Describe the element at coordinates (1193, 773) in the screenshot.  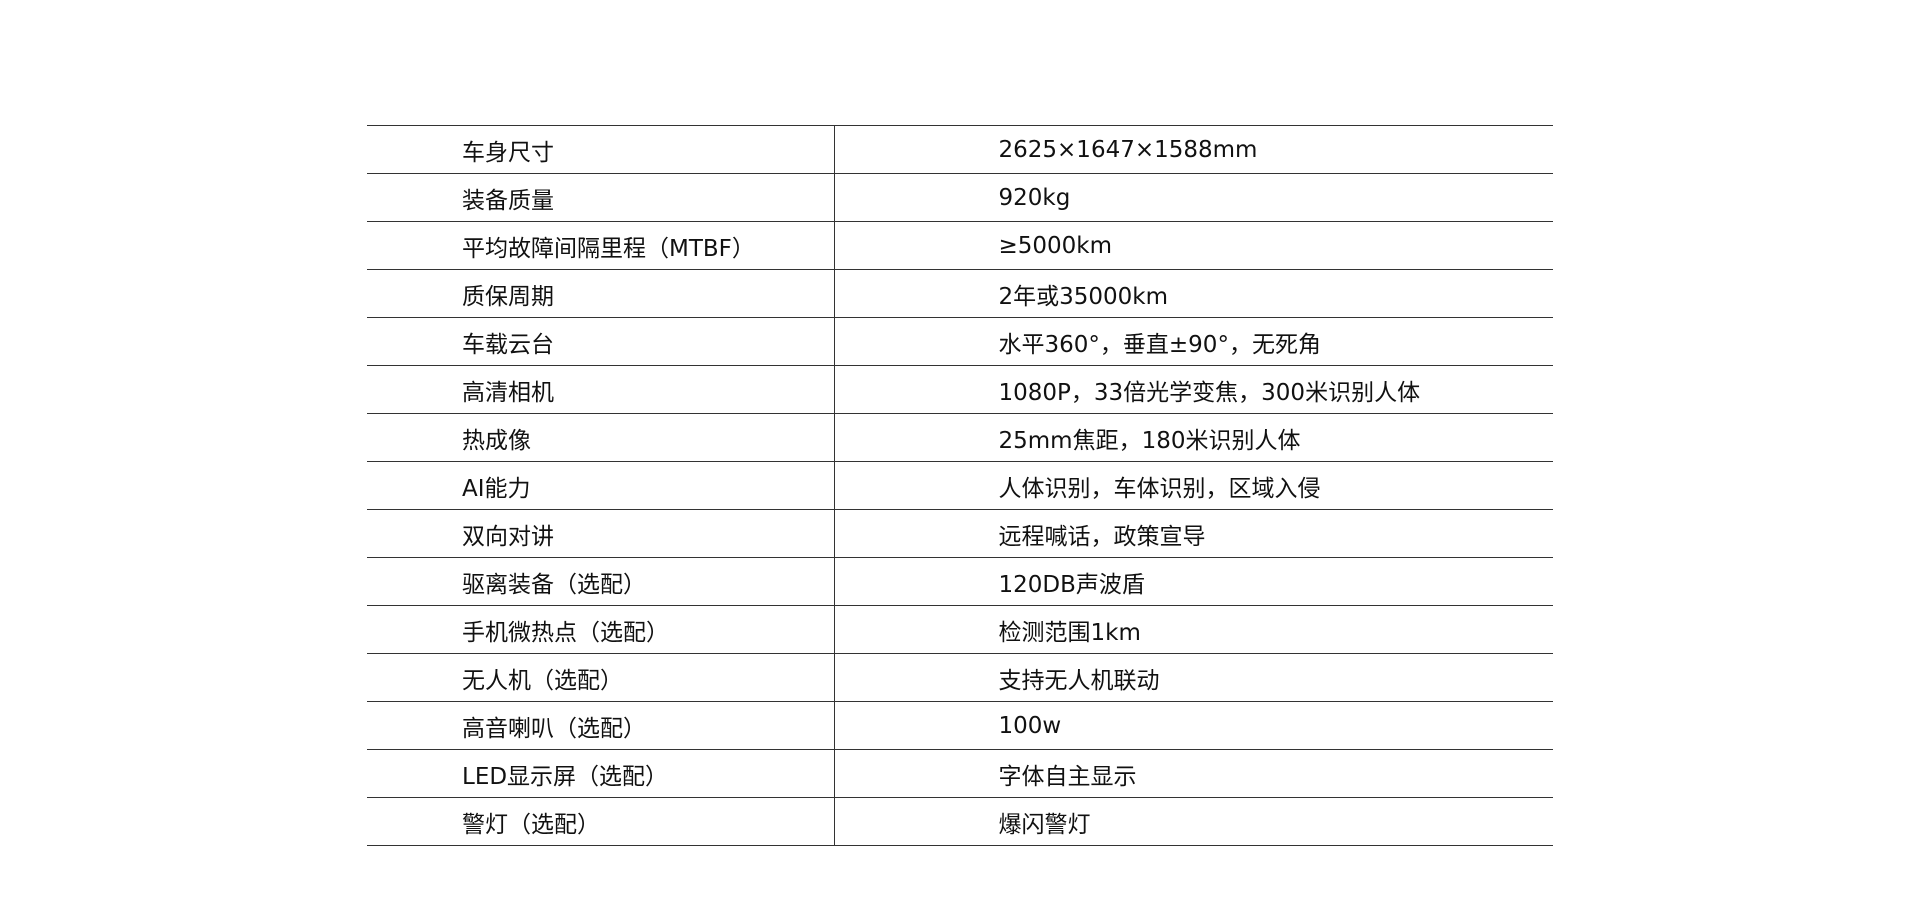
I see `spec-value: 字体自主显示` at that location.